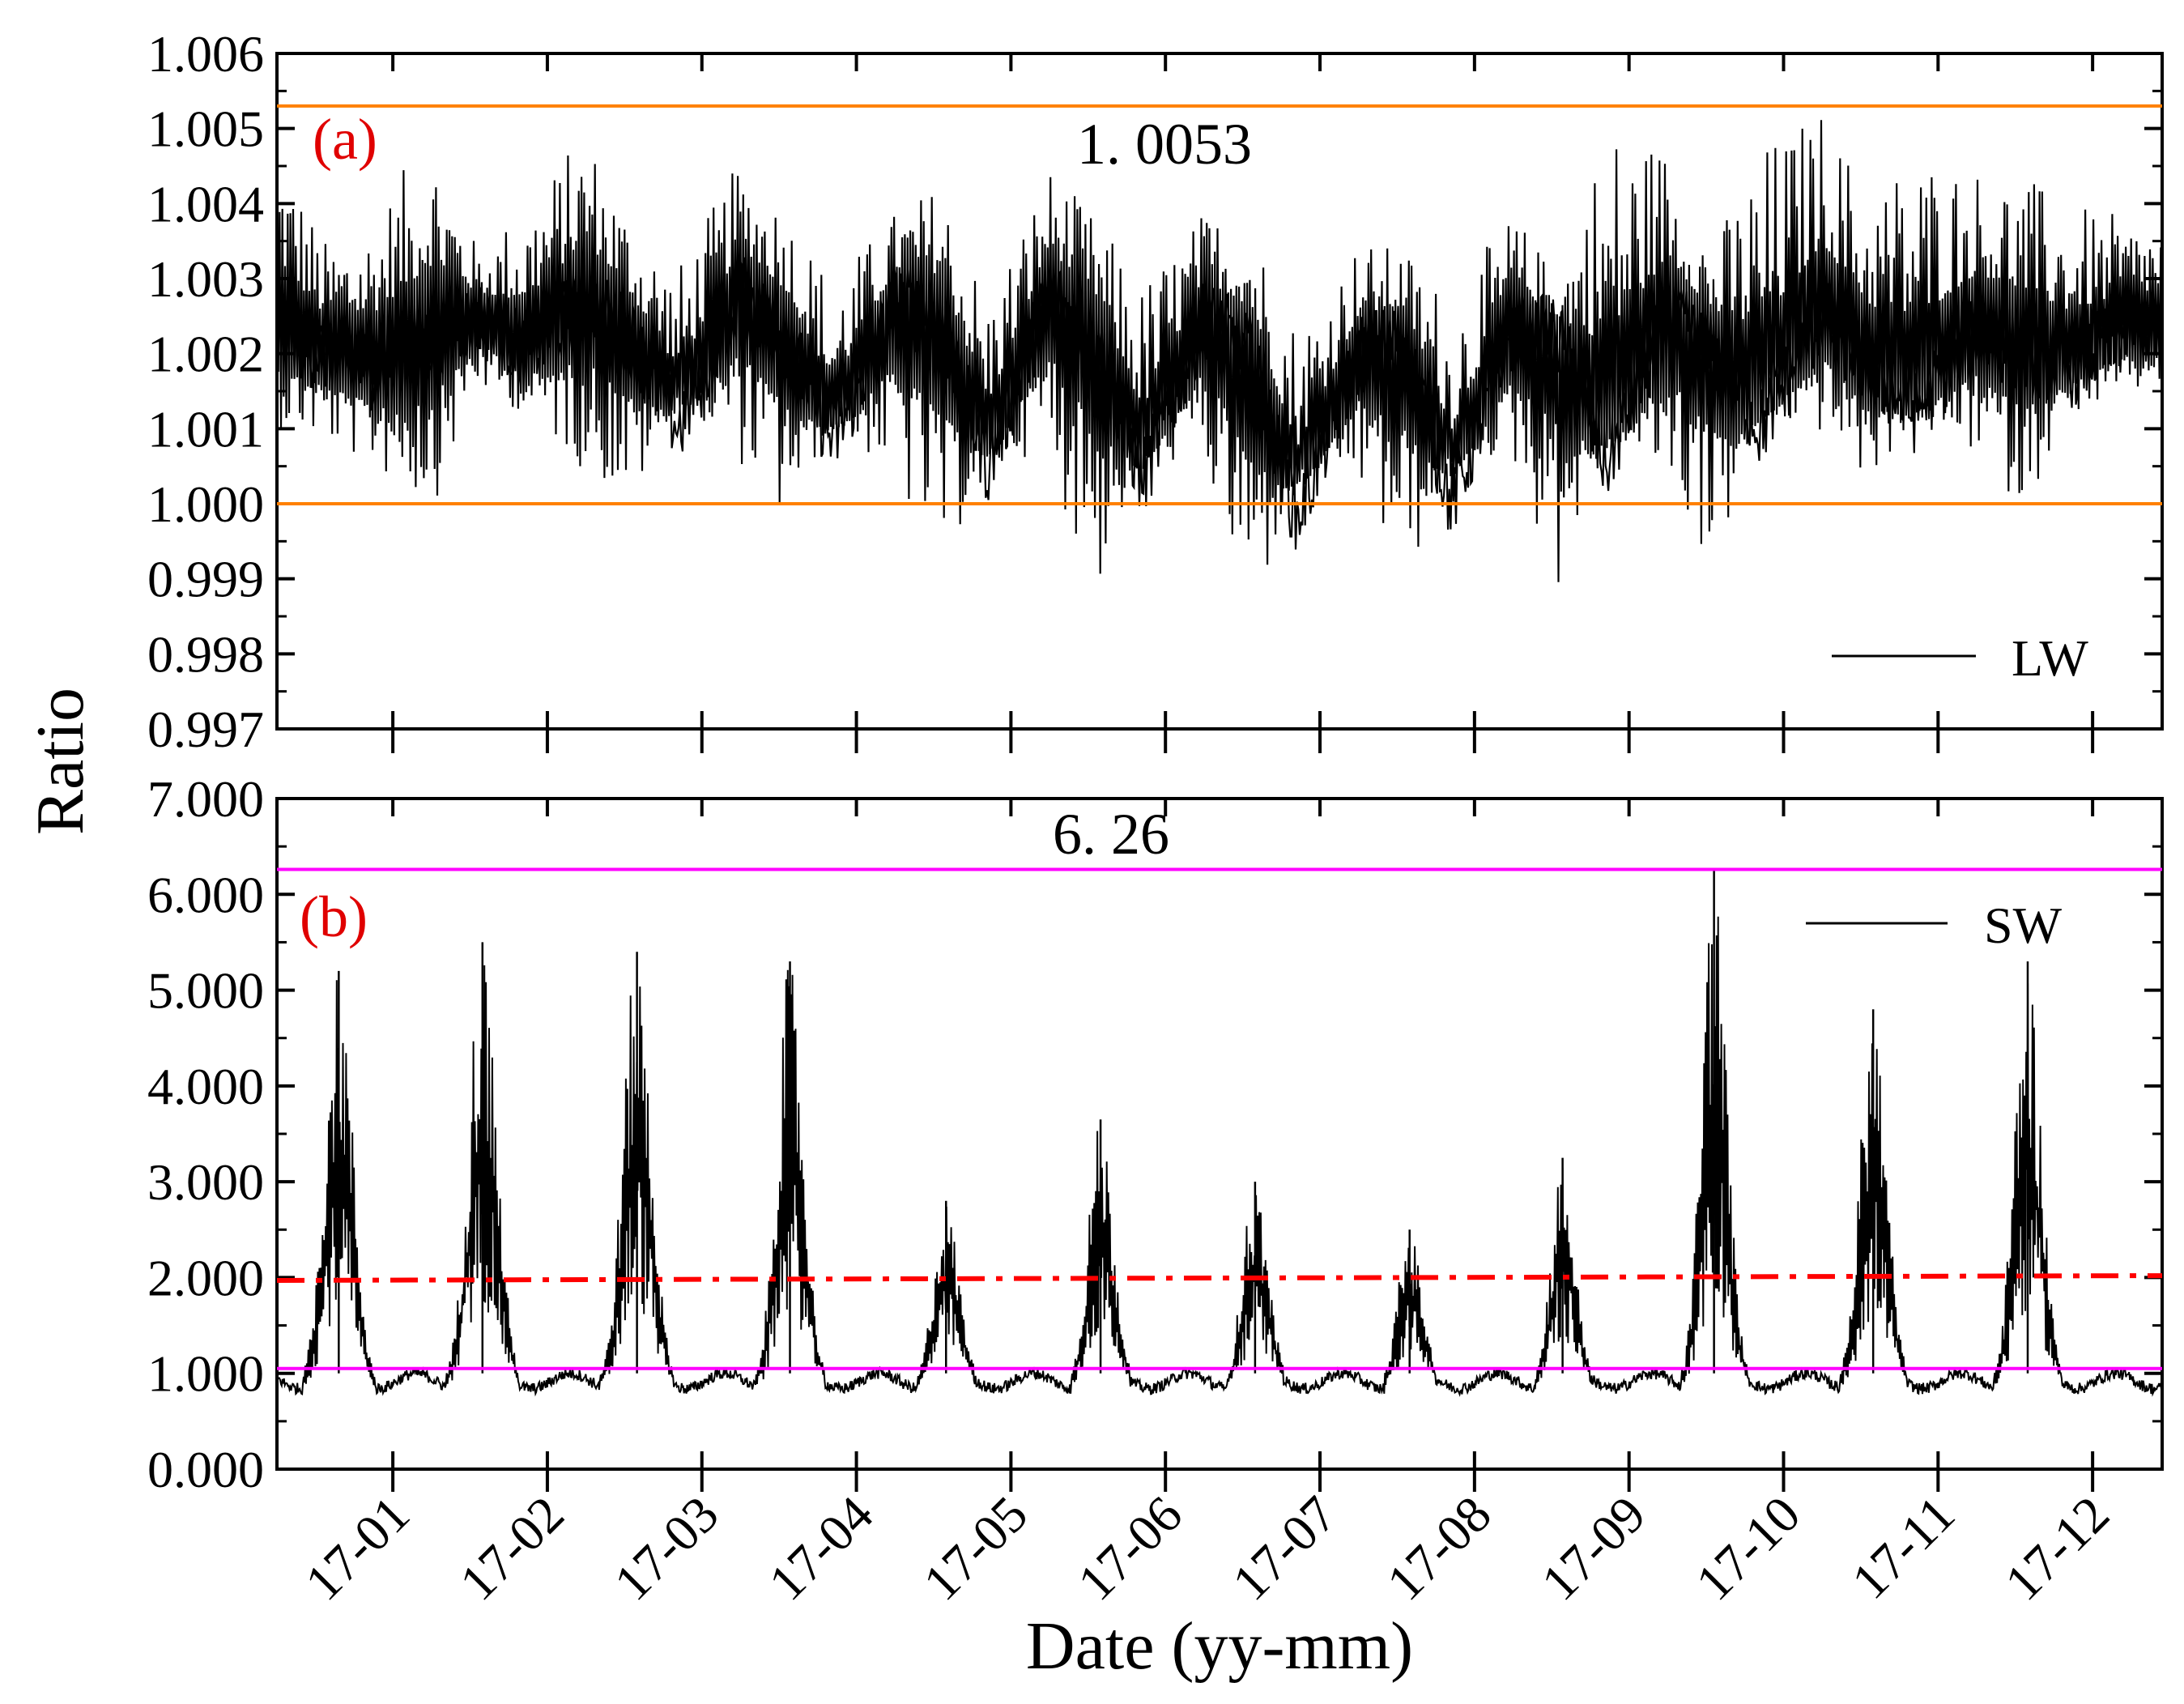 The width and height of the screenshot is (2184, 1704). I want to click on b-xtick-label: 17-11, so click(1903, 1548).